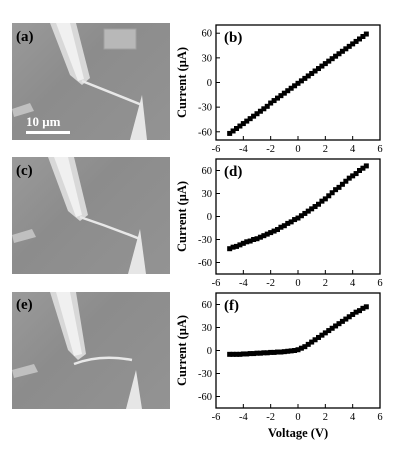  Describe the element at coordinates (298, 433) in the screenshot. I see `x-axis-label: Voltage (V)` at that location.